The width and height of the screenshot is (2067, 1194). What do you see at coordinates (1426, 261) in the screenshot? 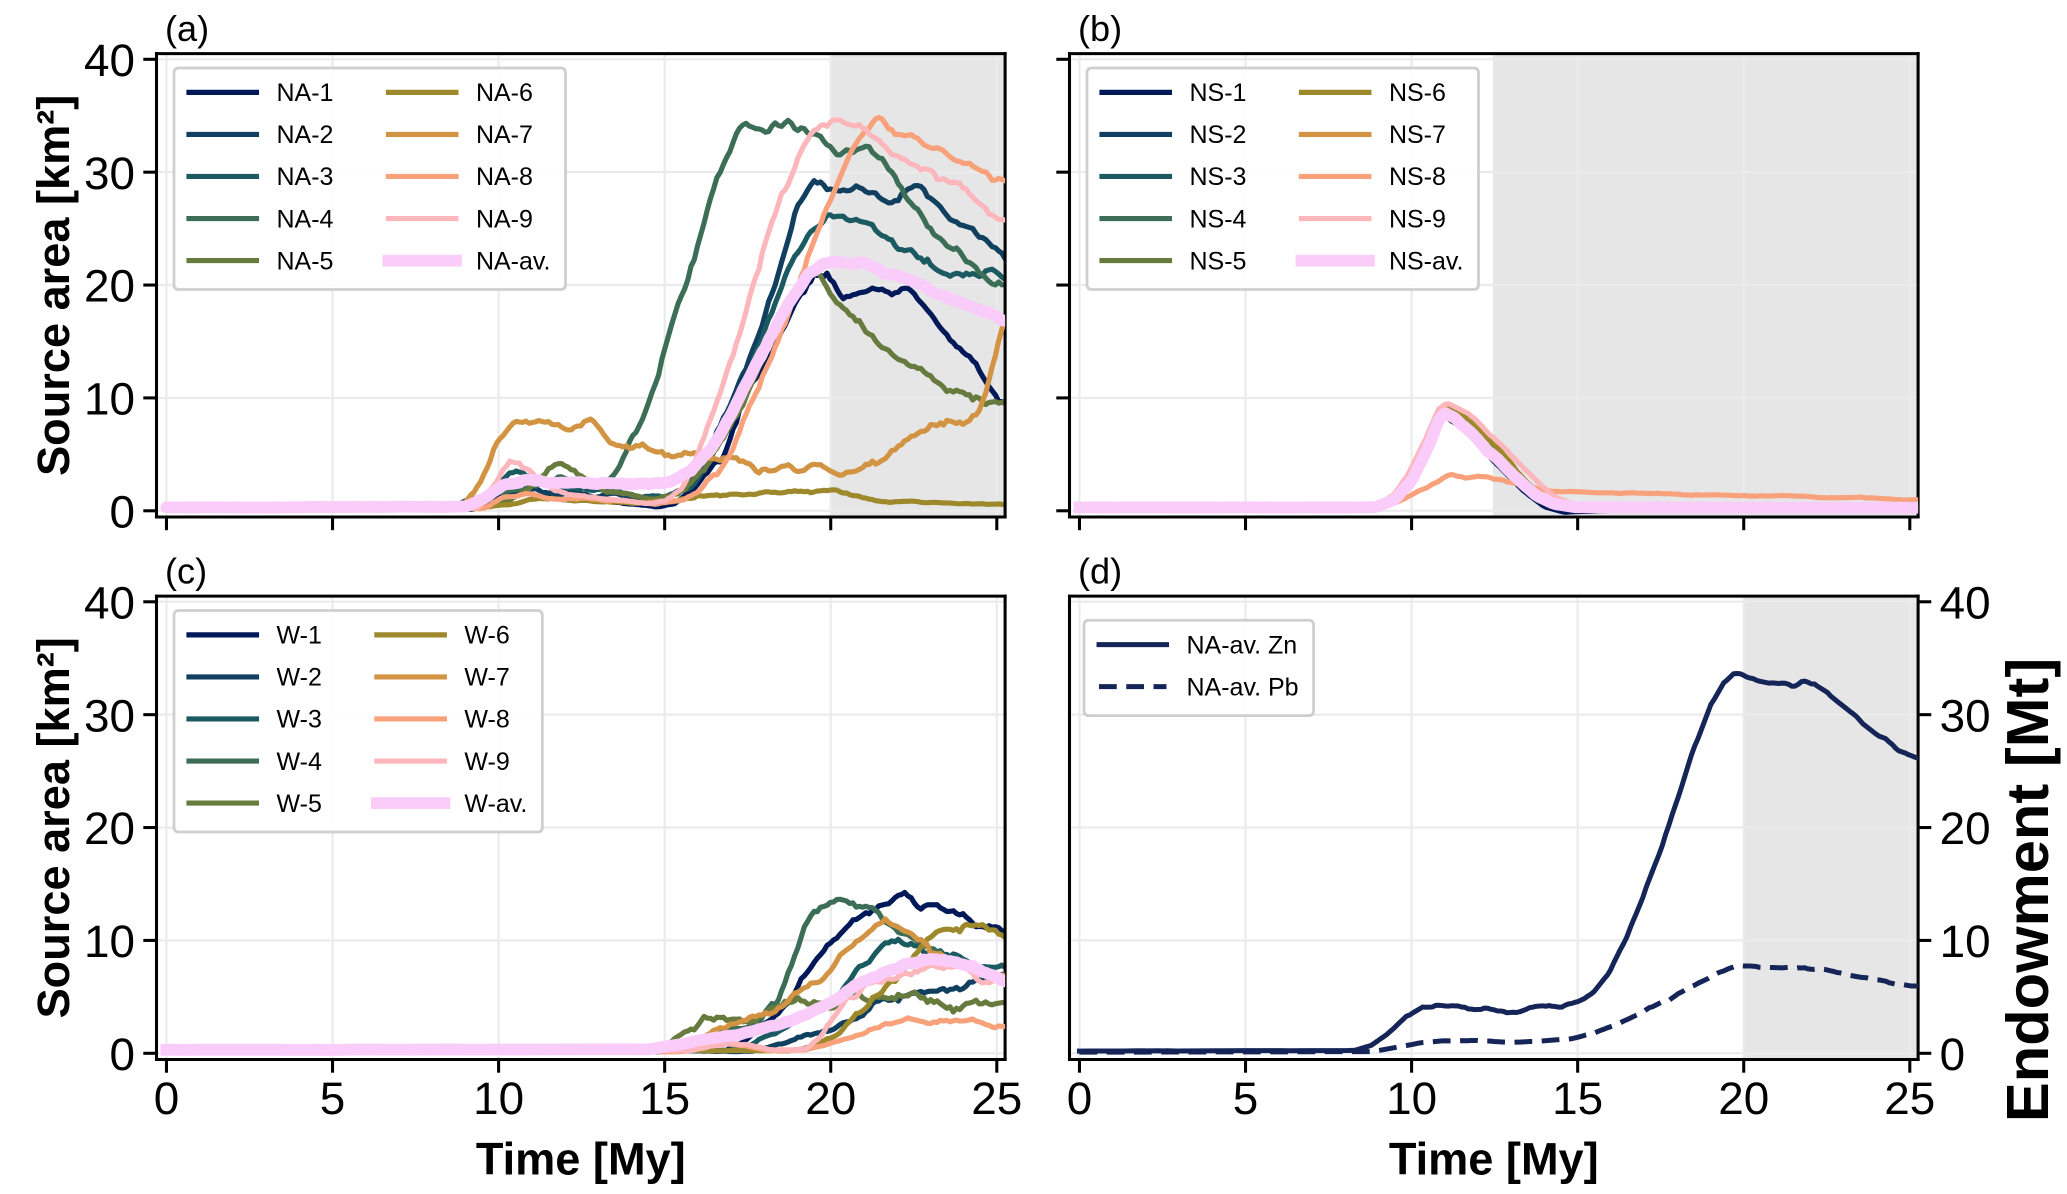
I see `svg-text: NS-av.` at bounding box center [1426, 261].